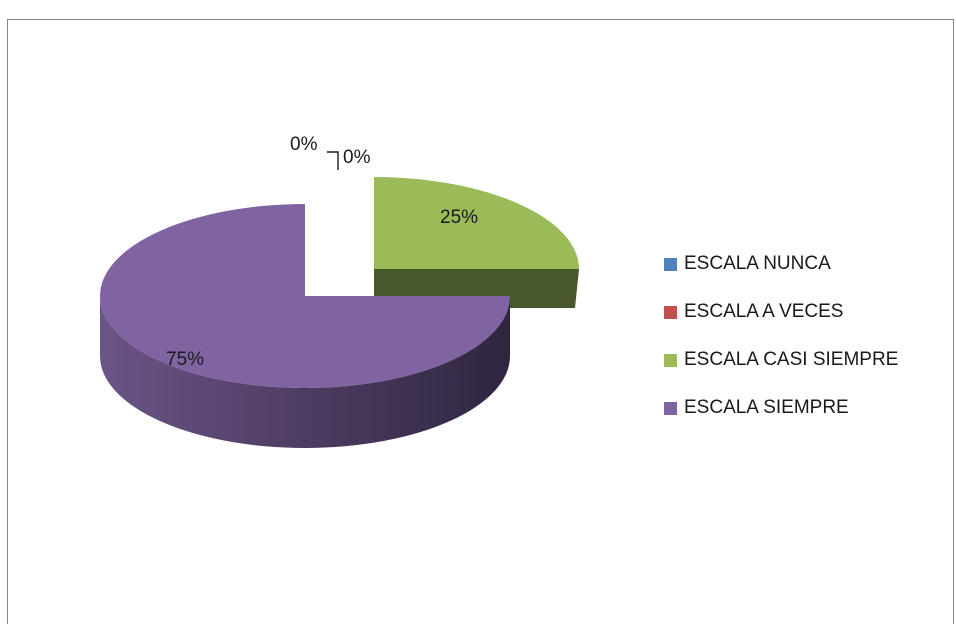  What do you see at coordinates (304, 144) in the screenshot?
I see `data-label-1: 0%` at bounding box center [304, 144].